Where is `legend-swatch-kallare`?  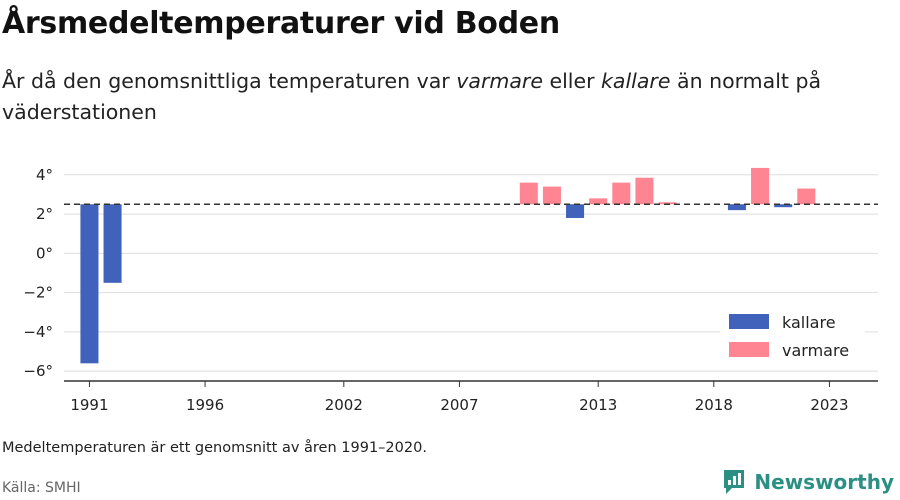
legend-swatch-kallare is located at coordinates (749, 321).